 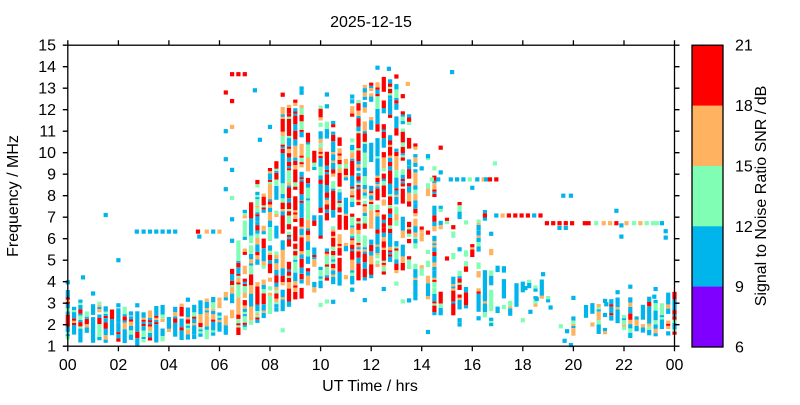 I want to click on svg-text: 4, so click(x=51, y=282).